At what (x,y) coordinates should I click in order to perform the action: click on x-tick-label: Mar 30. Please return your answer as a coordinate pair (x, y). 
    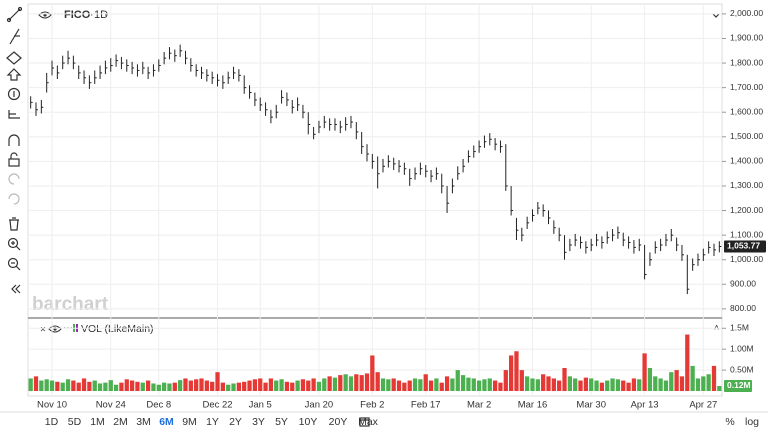
    Looking at the image, I should click on (591, 405).